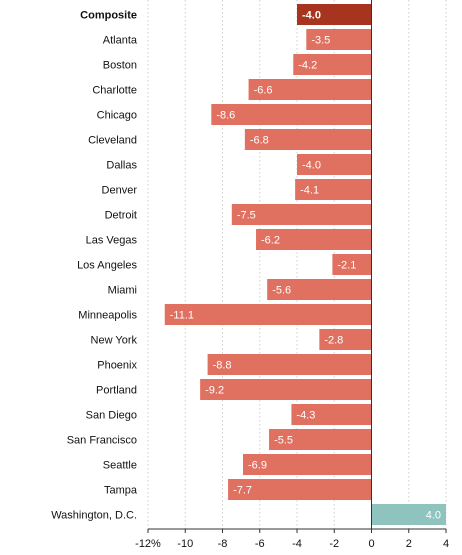  I want to click on category-label-phoenix: Phoenix, so click(117, 366).